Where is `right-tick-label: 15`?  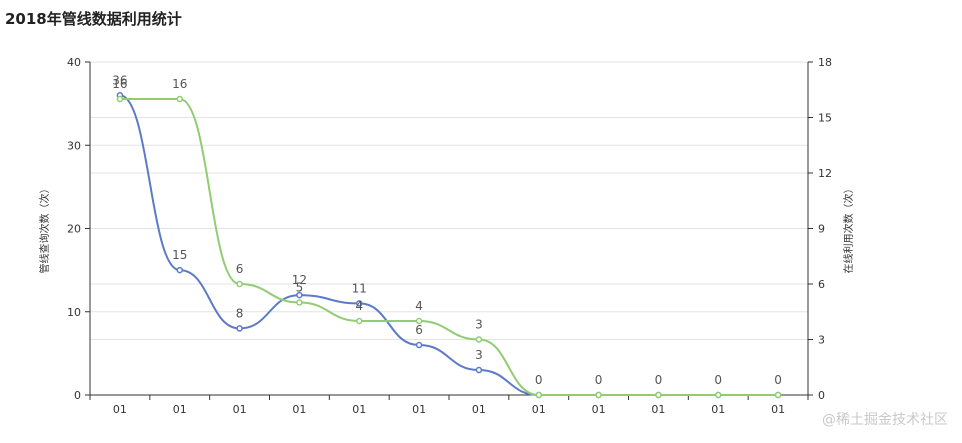 right-tick-label: 15 is located at coordinates (825, 118).